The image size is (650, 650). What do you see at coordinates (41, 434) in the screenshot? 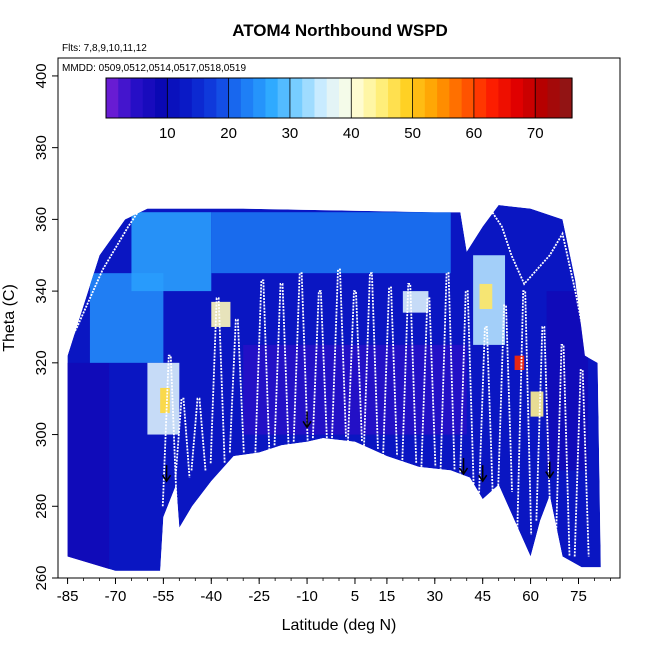
I see `y-tick-label-2: 300` at bounding box center [41, 434].